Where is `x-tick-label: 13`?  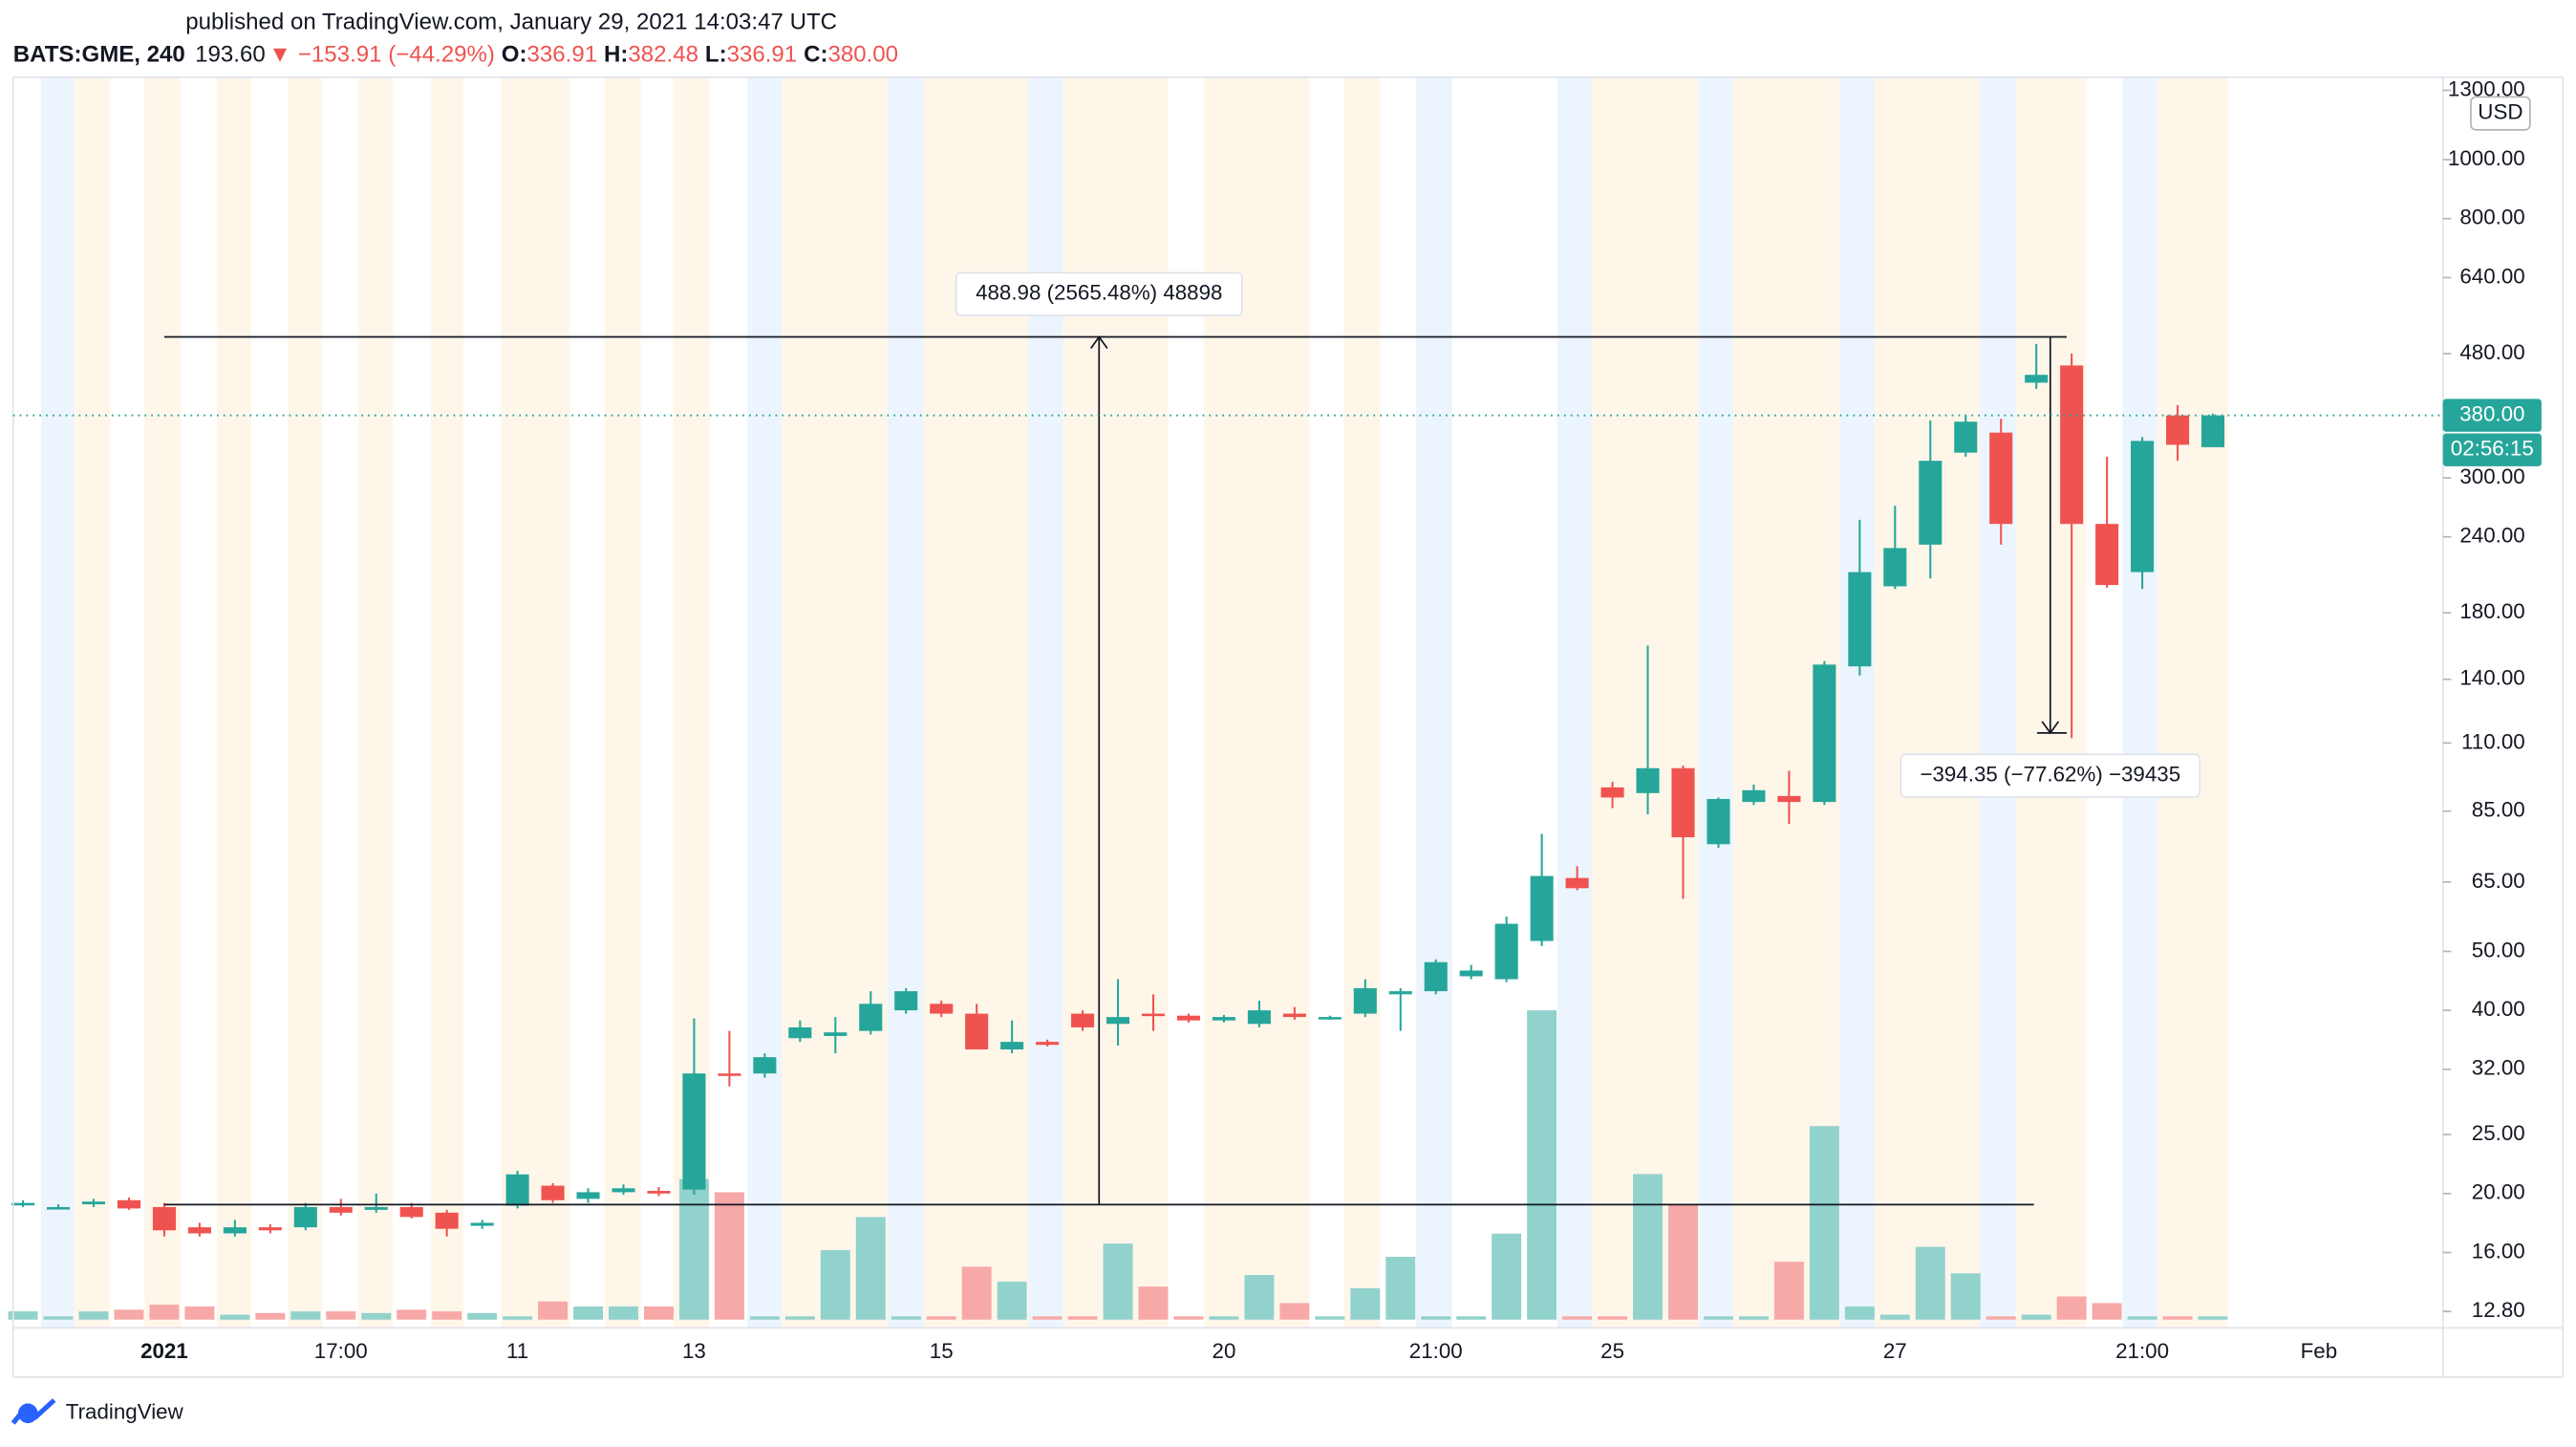 x-tick-label: 13 is located at coordinates (694, 1351).